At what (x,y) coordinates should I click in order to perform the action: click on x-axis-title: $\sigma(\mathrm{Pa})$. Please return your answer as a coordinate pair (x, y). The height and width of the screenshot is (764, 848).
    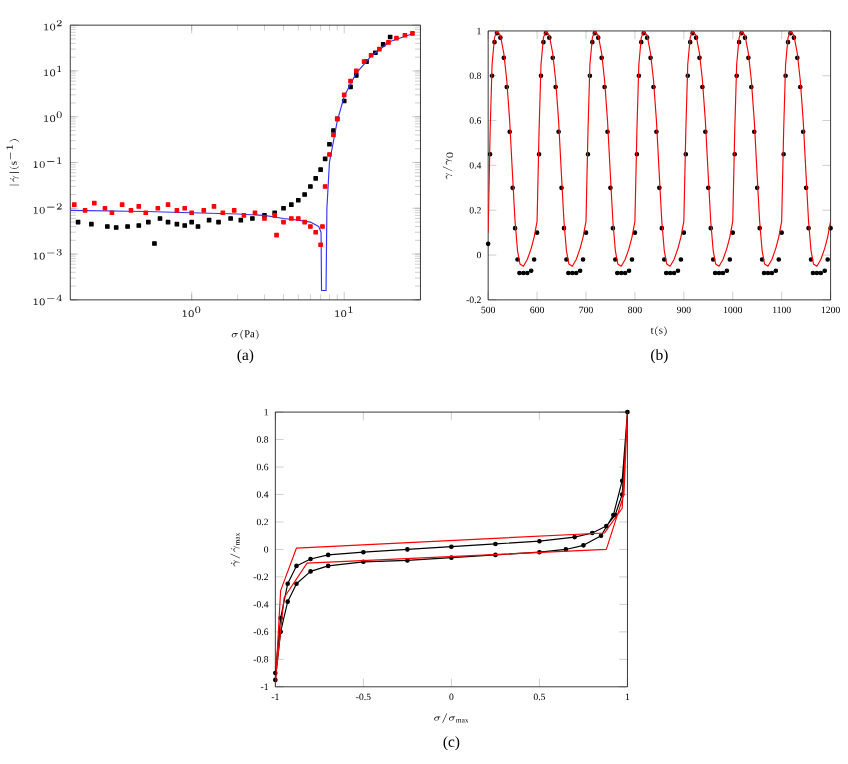
    Looking at the image, I should click on (245, 334).